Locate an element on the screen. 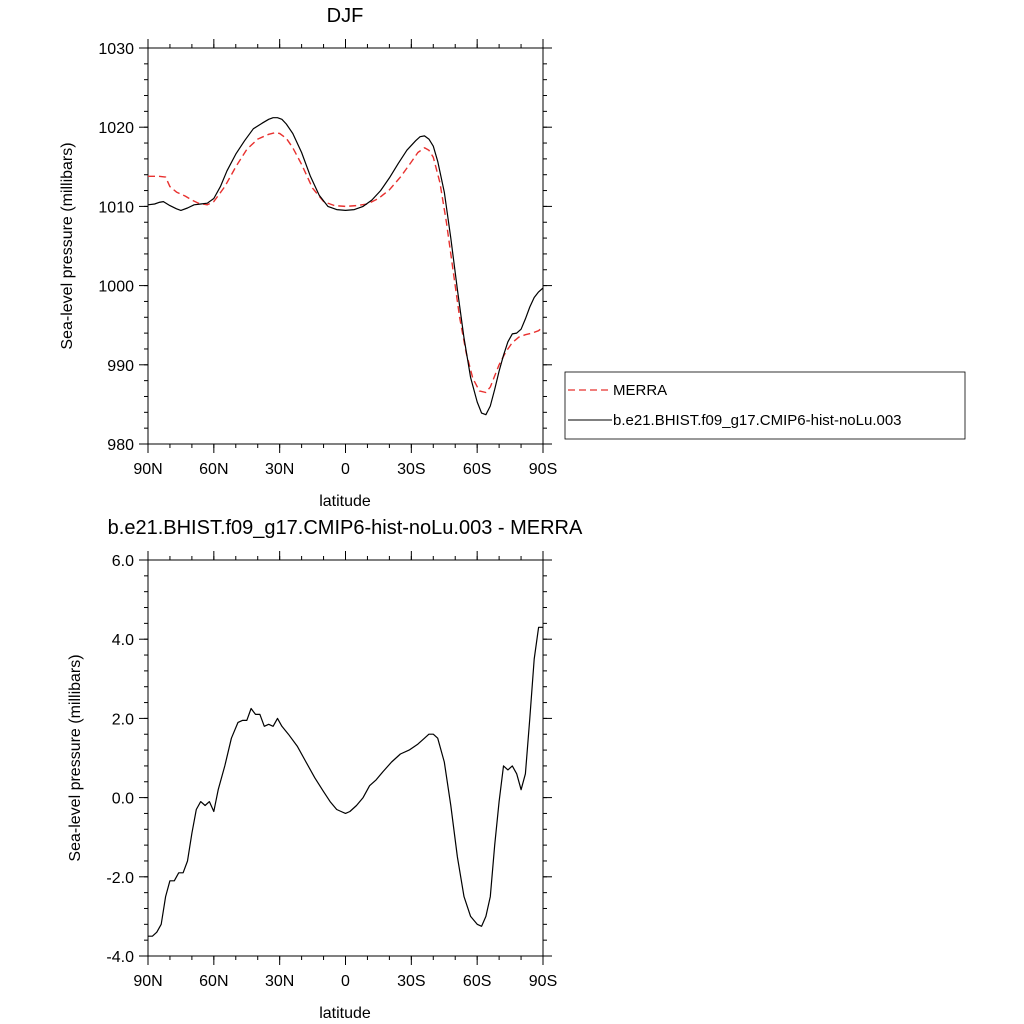  y-tick-label: -4.0 is located at coordinates (120, 957).